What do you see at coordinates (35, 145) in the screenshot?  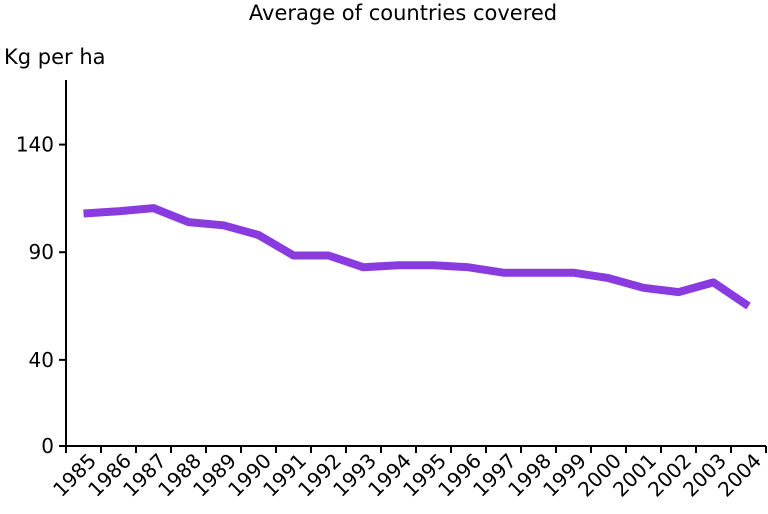 I see `y-tick-label: 140` at bounding box center [35, 145].